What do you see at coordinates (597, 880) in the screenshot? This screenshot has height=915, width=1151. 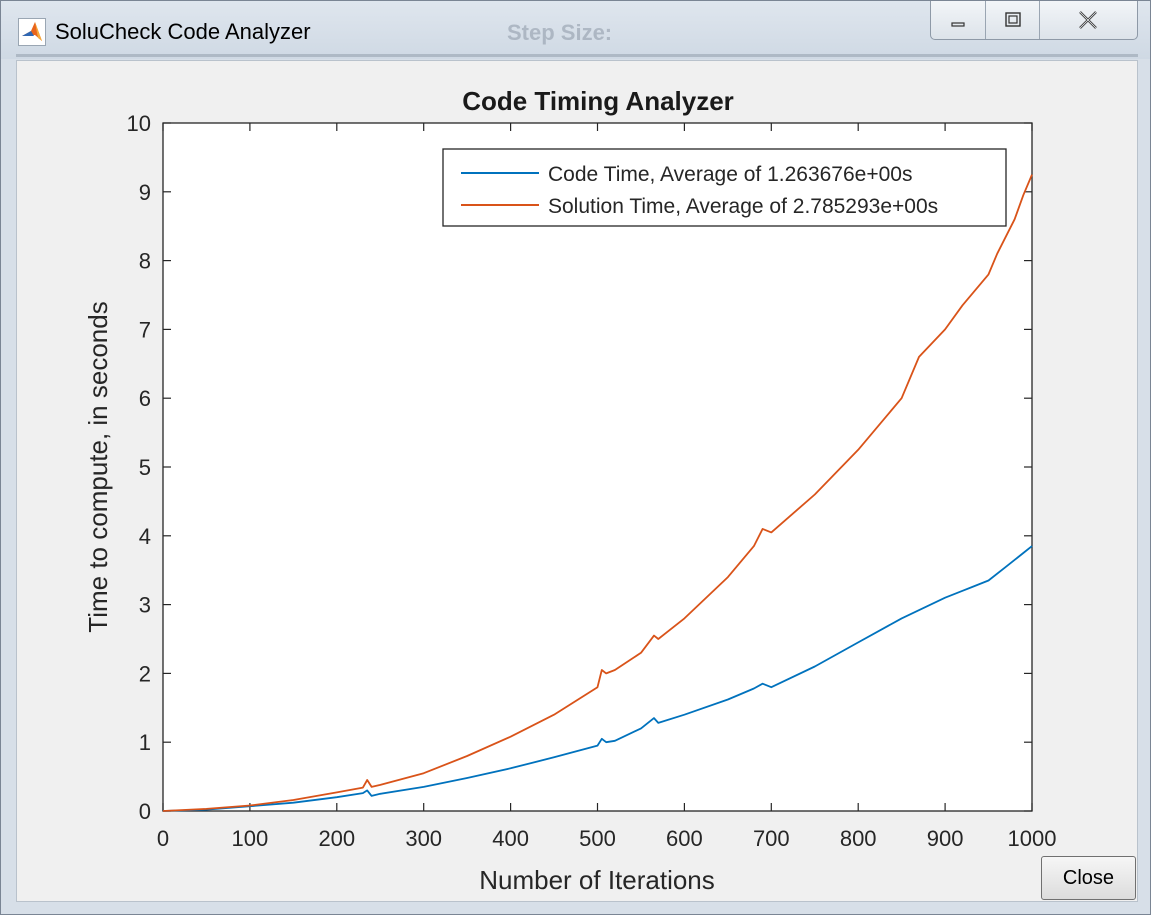 I see `x-axis-label: Number of Iterations` at bounding box center [597, 880].